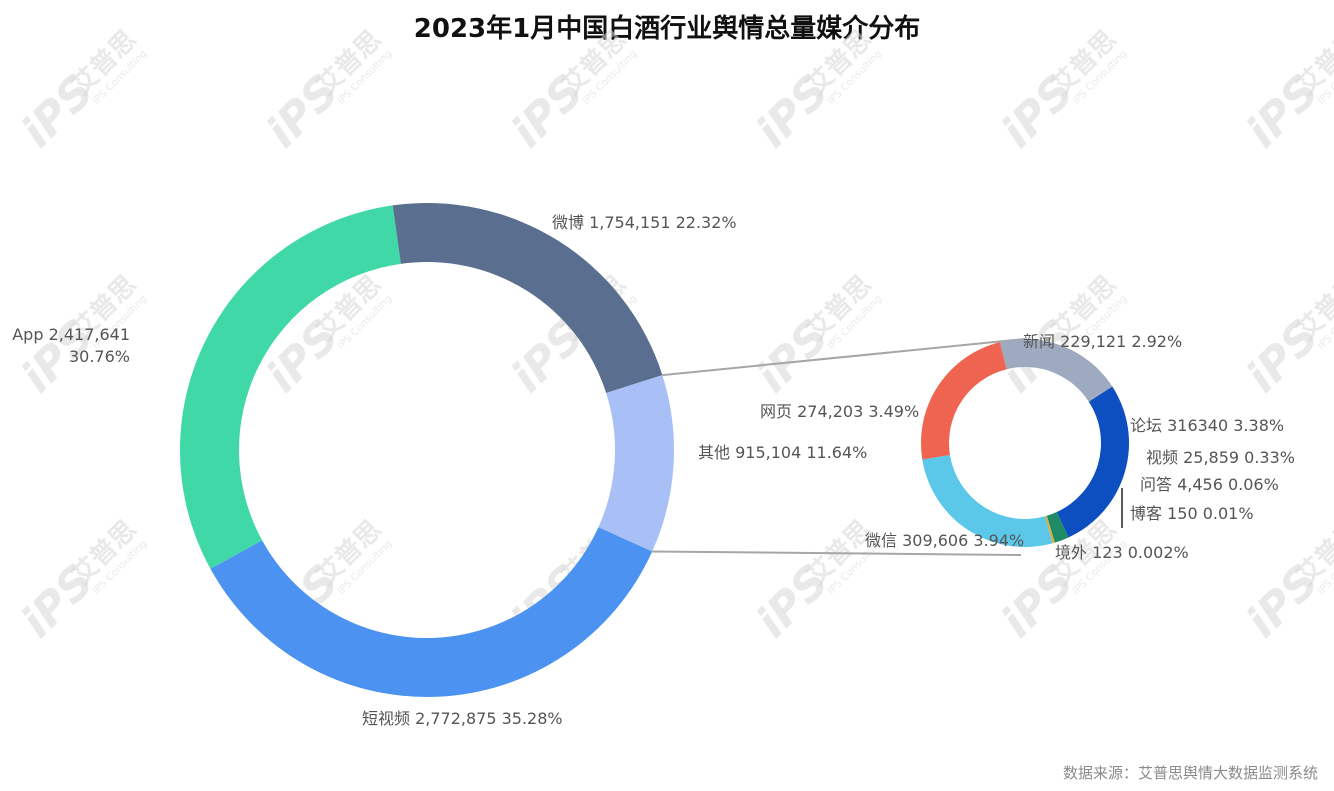  What do you see at coordinates (1024, 442) in the screenshot?
I see `breakdown-donut` at bounding box center [1024, 442].